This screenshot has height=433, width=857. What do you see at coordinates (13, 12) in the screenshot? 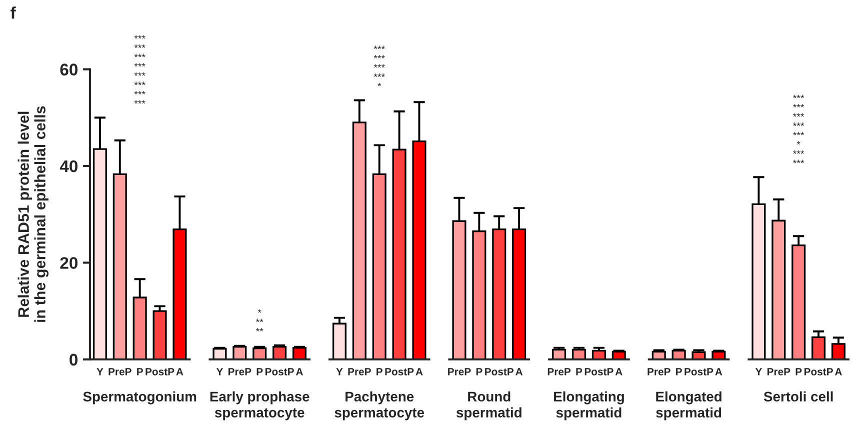
I see `chart-title: f` at bounding box center [13, 12].